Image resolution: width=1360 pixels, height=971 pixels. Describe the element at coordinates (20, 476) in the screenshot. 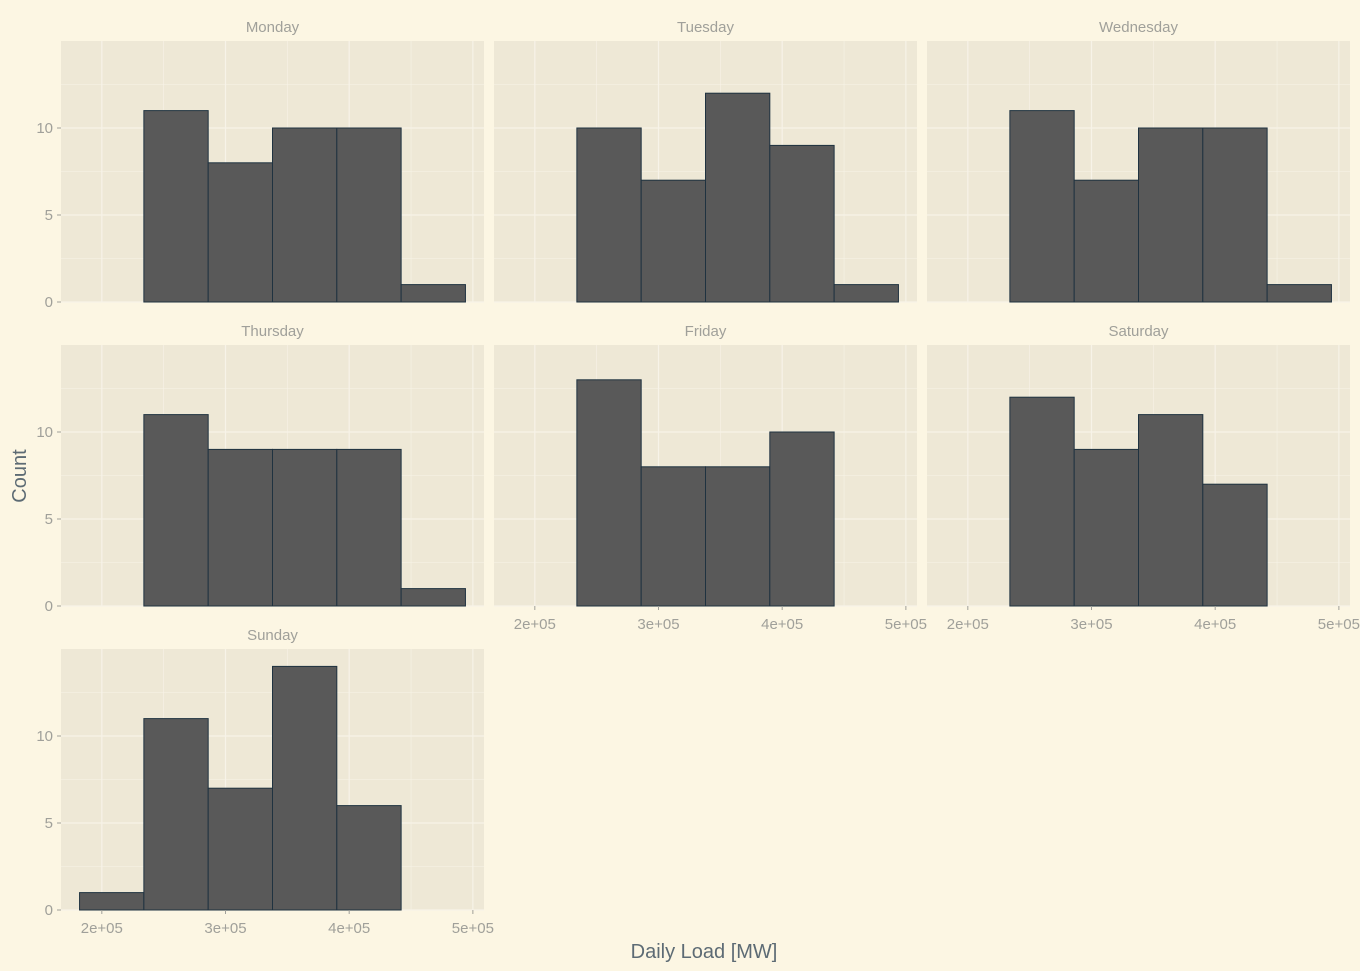

I see `y-axis-title: Count` at that location.